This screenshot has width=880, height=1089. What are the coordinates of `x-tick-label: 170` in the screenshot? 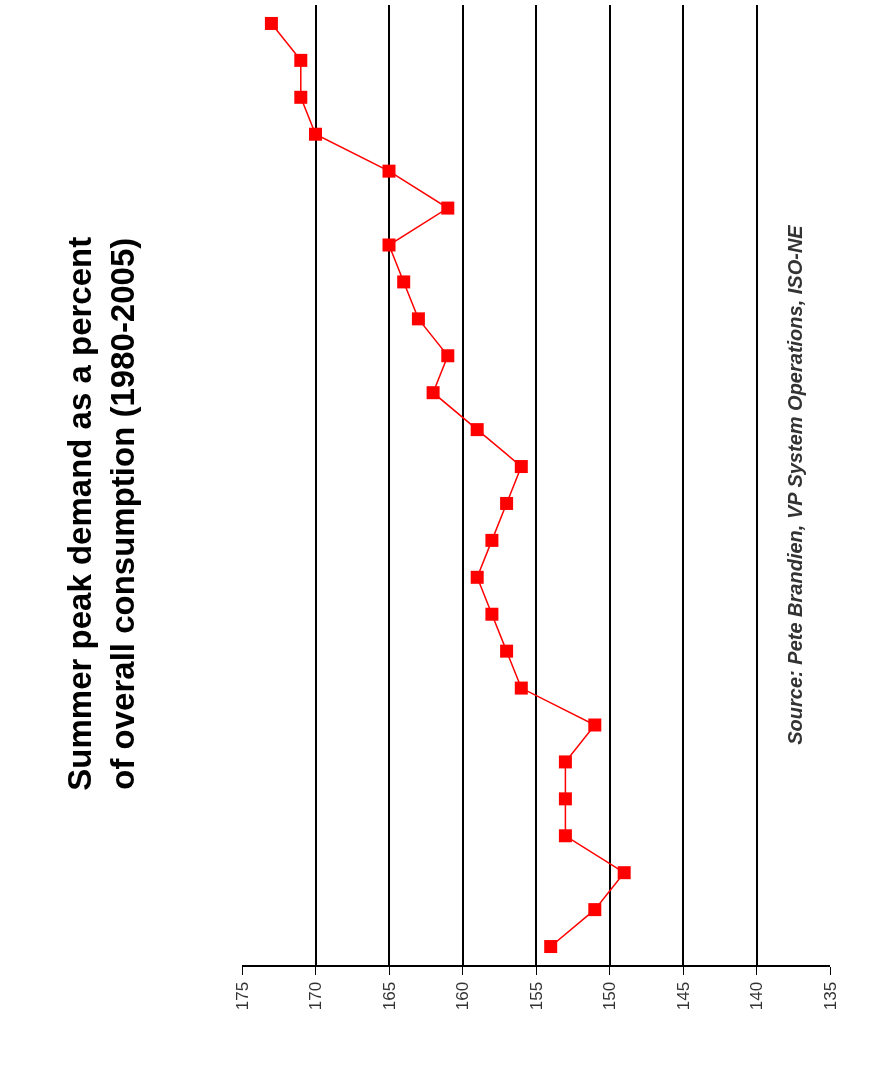 It's located at (316, 996).